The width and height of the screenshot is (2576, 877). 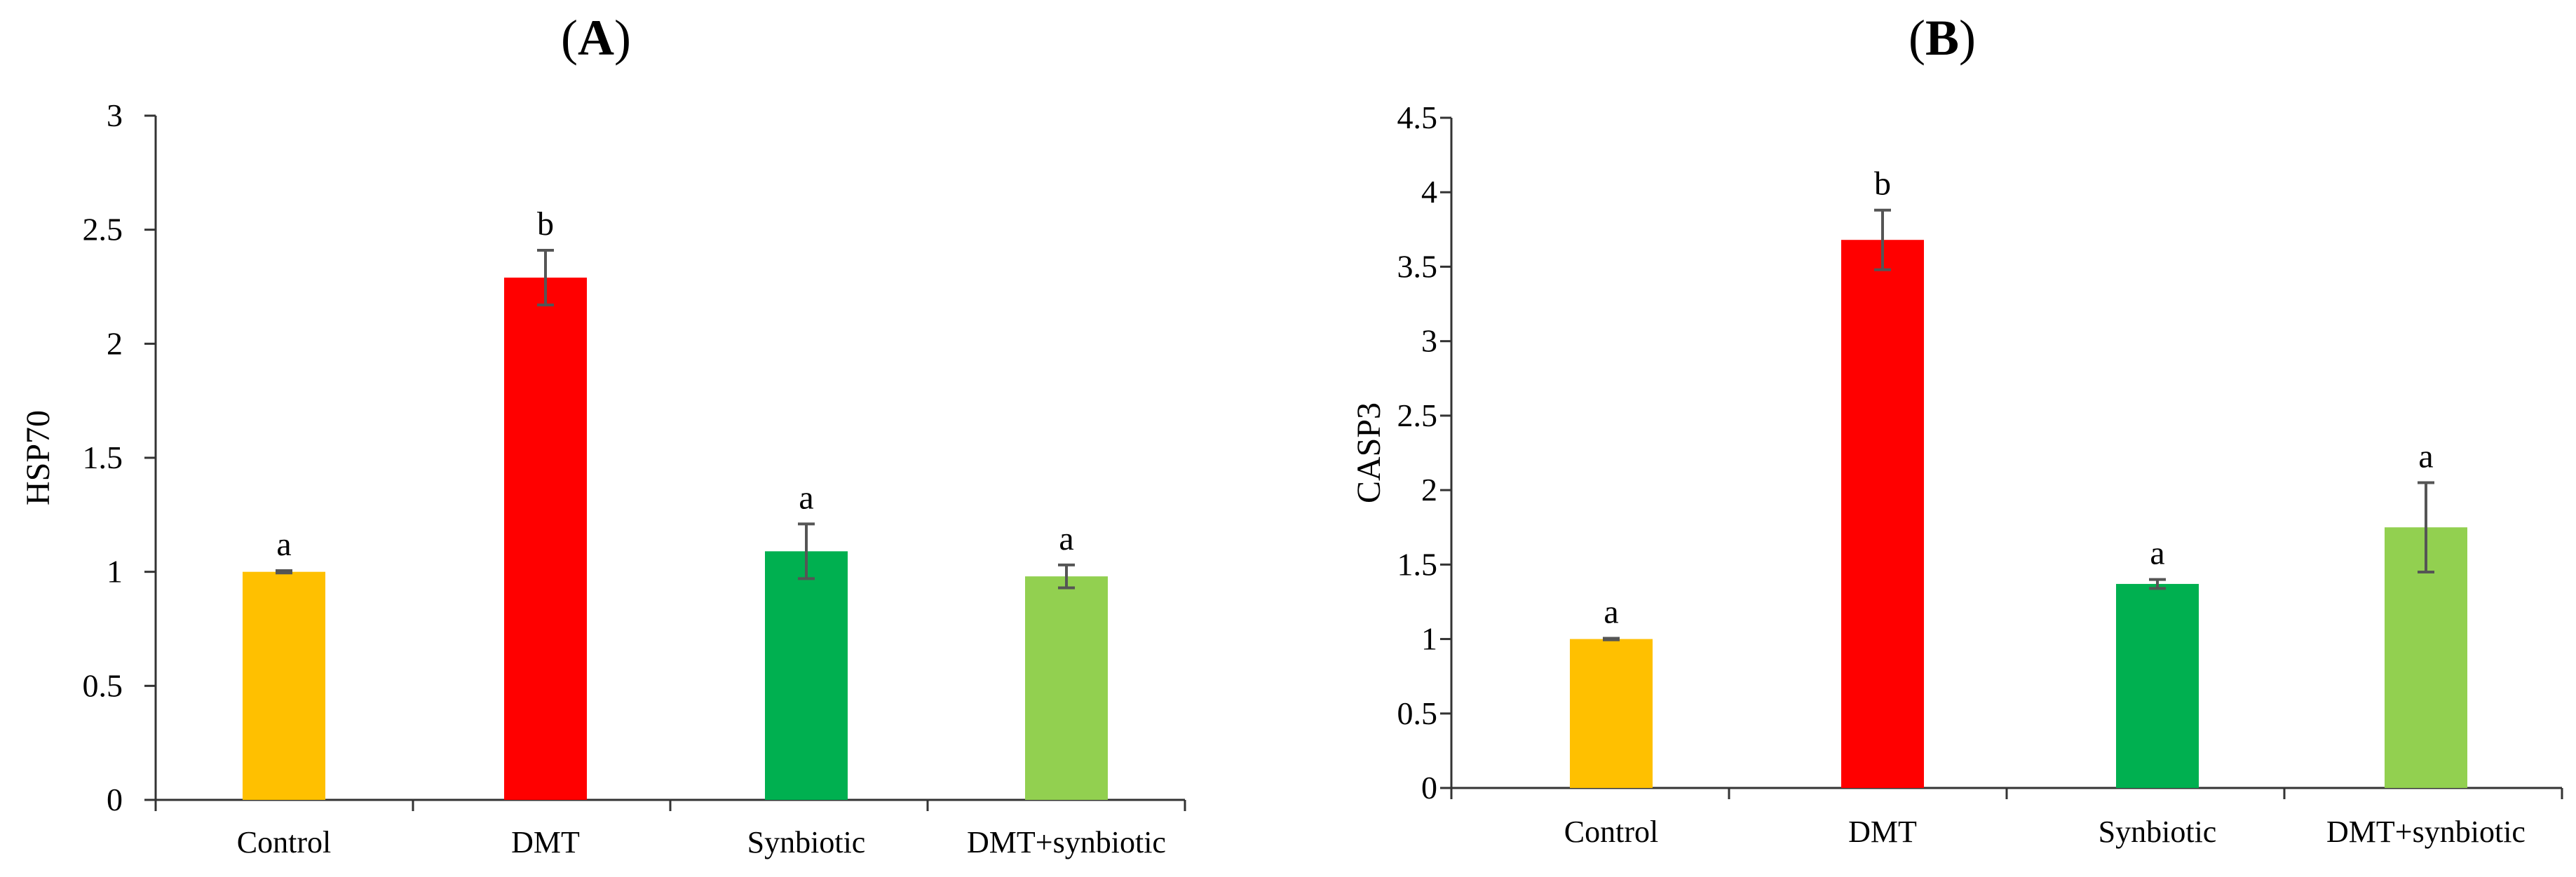 I want to click on y-tick-label: 4, so click(x=1429, y=192).